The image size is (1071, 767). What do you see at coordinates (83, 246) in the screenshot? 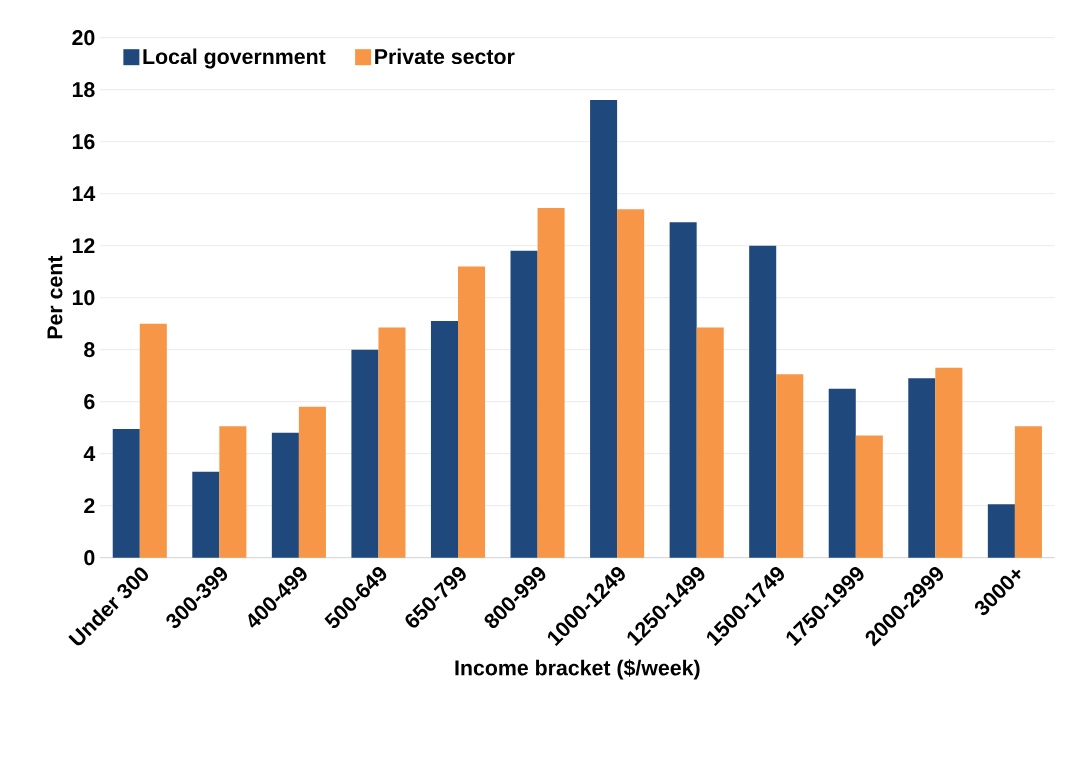
I see `y-tick-label: 12` at bounding box center [83, 246].